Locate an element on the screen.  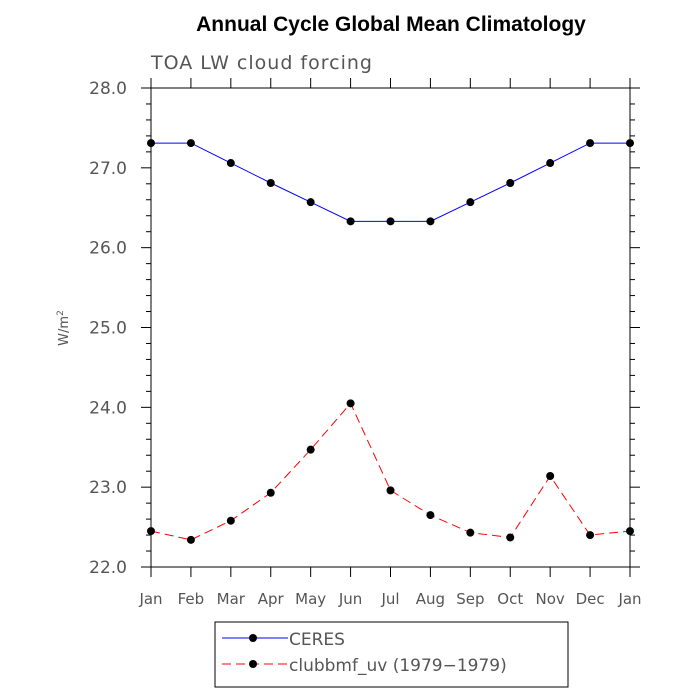
y-tick-labels: 22.0 23.0 24.0 25.0 26.0 27.0 28.0 is located at coordinates (108, 328).